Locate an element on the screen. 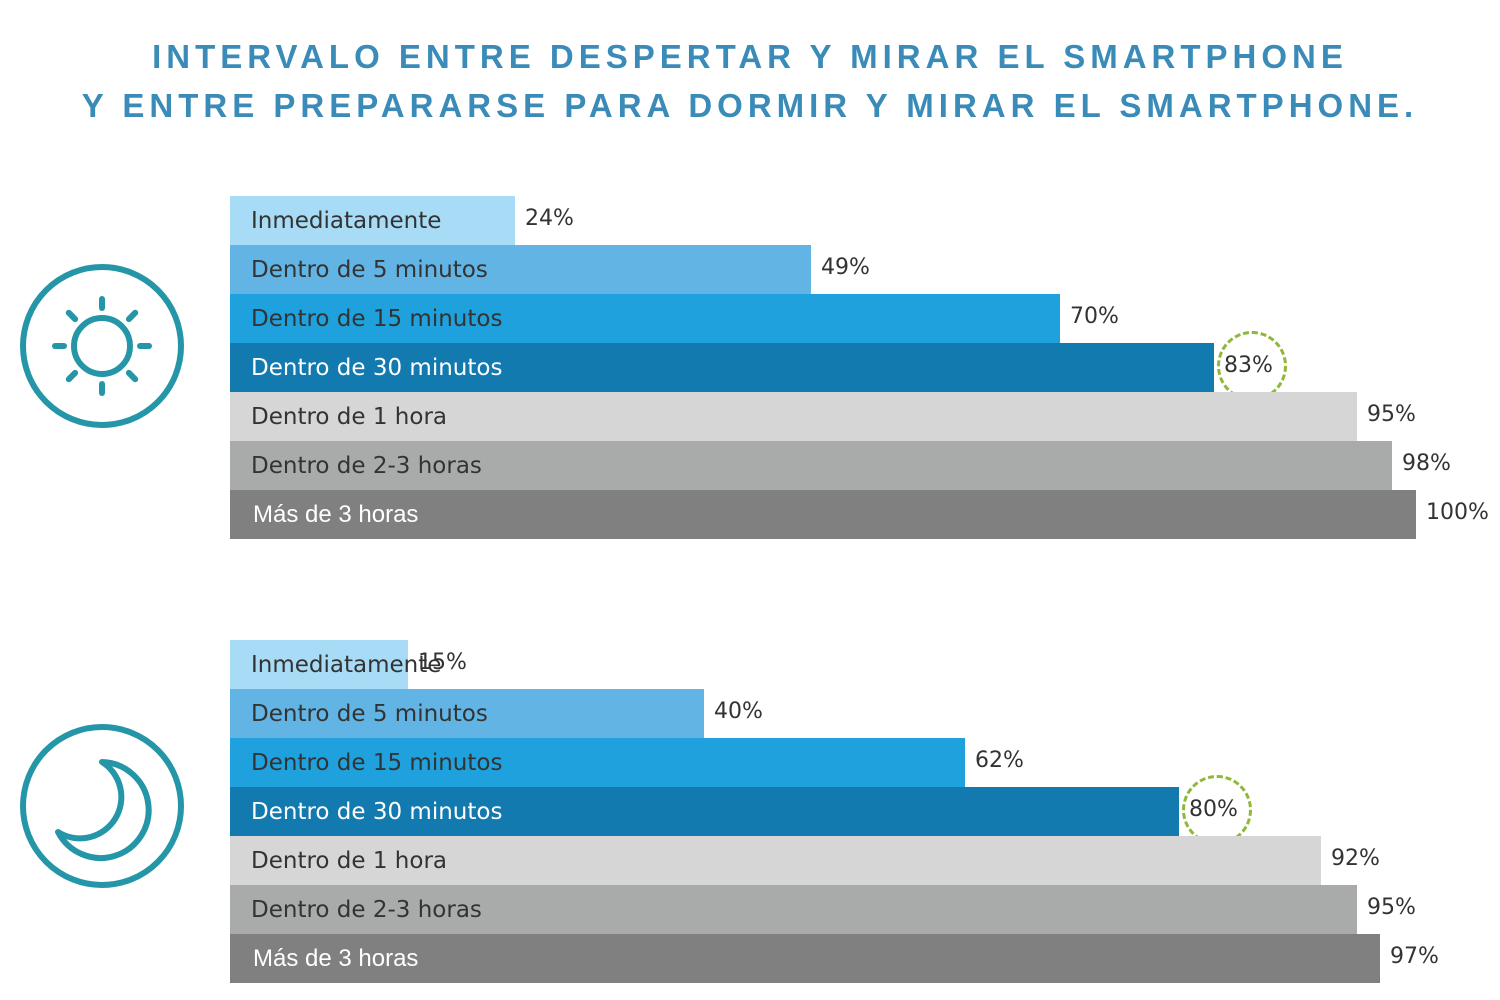  moon-icon is located at coordinates (102, 806).